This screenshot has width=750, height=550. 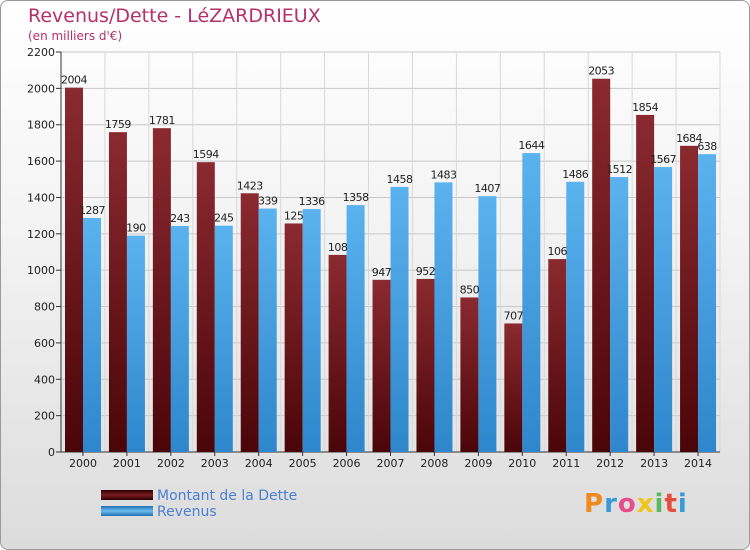 I want to click on y-tick-label: 1600, so click(x=41, y=161).